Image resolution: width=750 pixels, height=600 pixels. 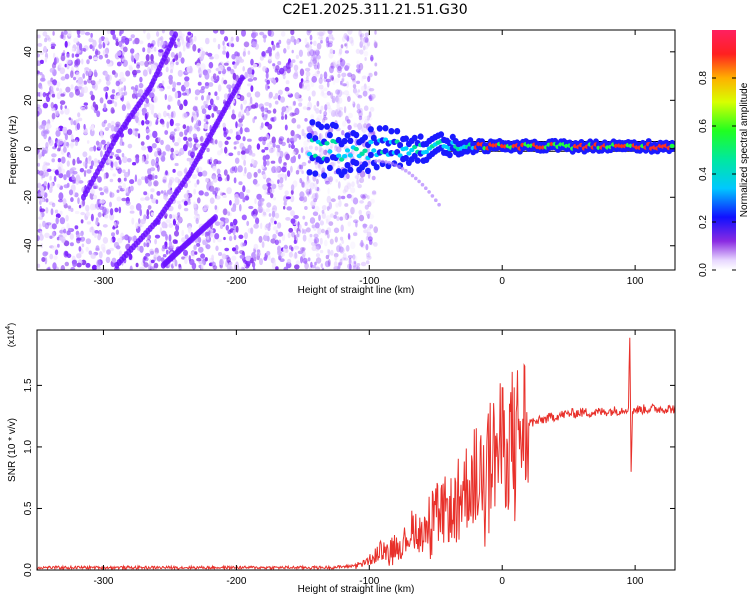 What do you see at coordinates (356, 290) in the screenshot?
I see `spectrogram-xlabel: Height of straight line (km)` at bounding box center [356, 290].